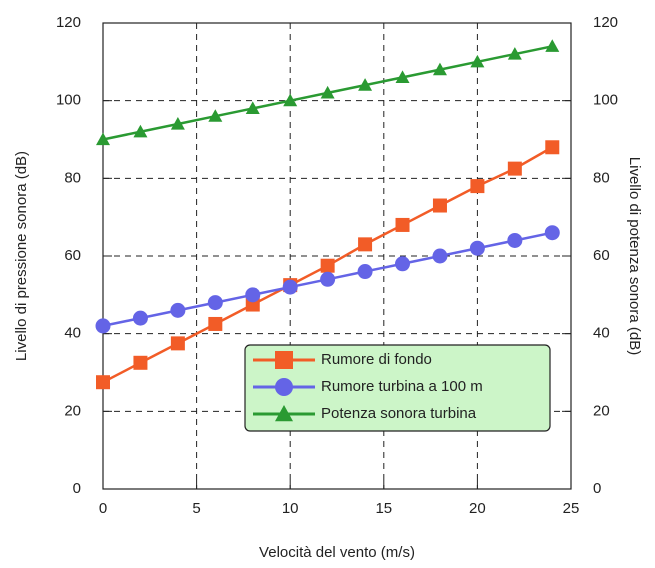  What do you see at coordinates (634, 256) in the screenshot?
I see `y2-axis-label: Livello di potenza sonora (dB)` at bounding box center [634, 256].